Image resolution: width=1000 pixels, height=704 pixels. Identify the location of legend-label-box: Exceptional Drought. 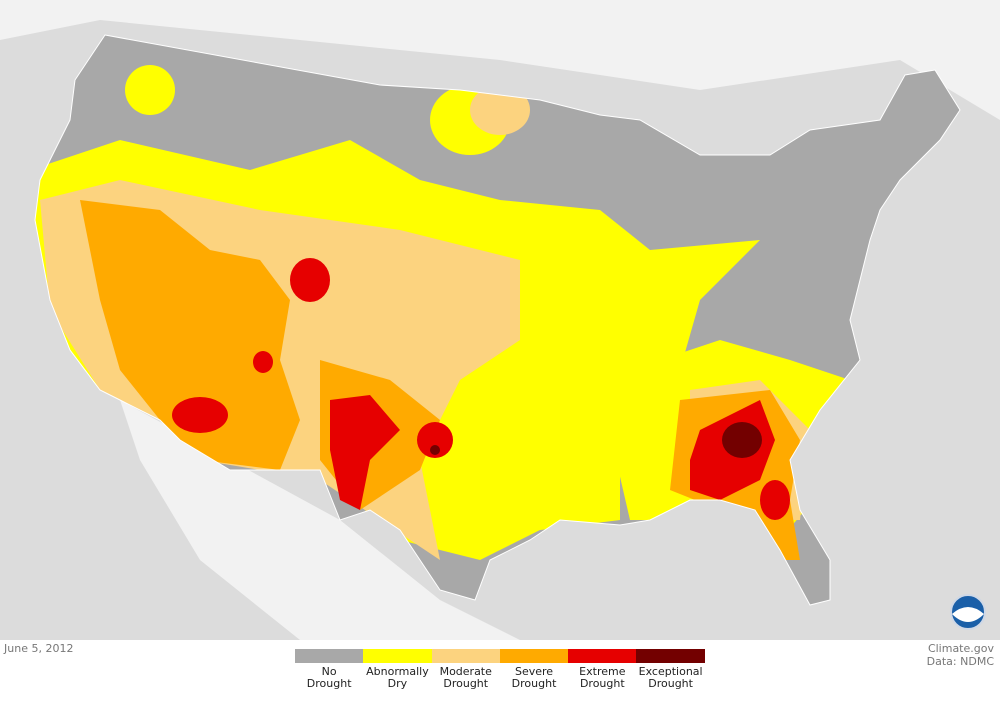
(670, 678).